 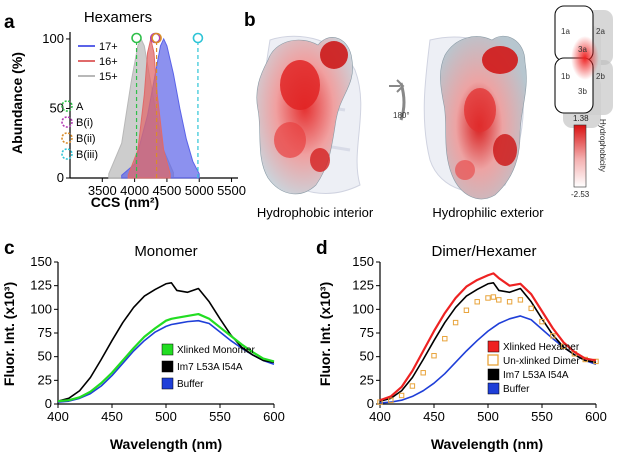 I want to click on legend-marker-label-B(ii): B(ii), so click(x=86, y=139).